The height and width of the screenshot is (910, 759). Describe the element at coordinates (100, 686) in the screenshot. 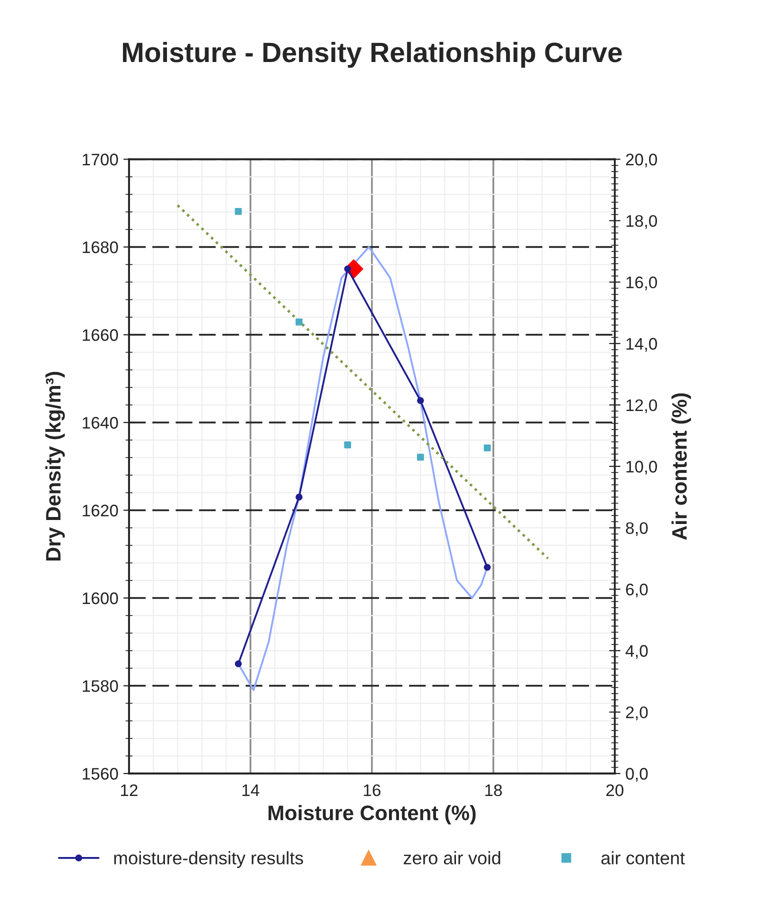

I see `y-tick-label: 1580` at that location.